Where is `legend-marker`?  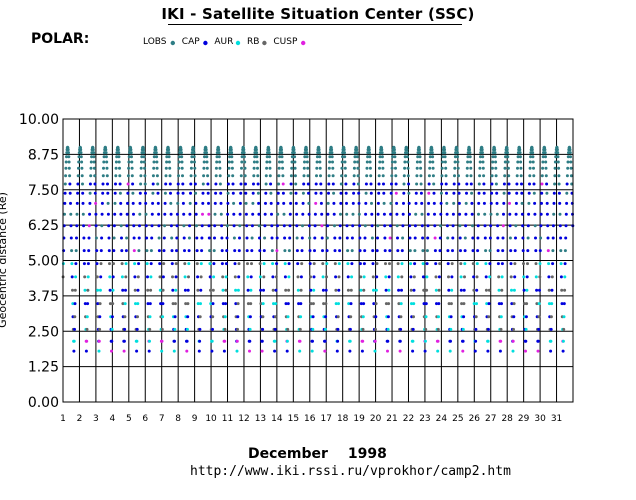 legend-marker is located at coordinates (303, 43).